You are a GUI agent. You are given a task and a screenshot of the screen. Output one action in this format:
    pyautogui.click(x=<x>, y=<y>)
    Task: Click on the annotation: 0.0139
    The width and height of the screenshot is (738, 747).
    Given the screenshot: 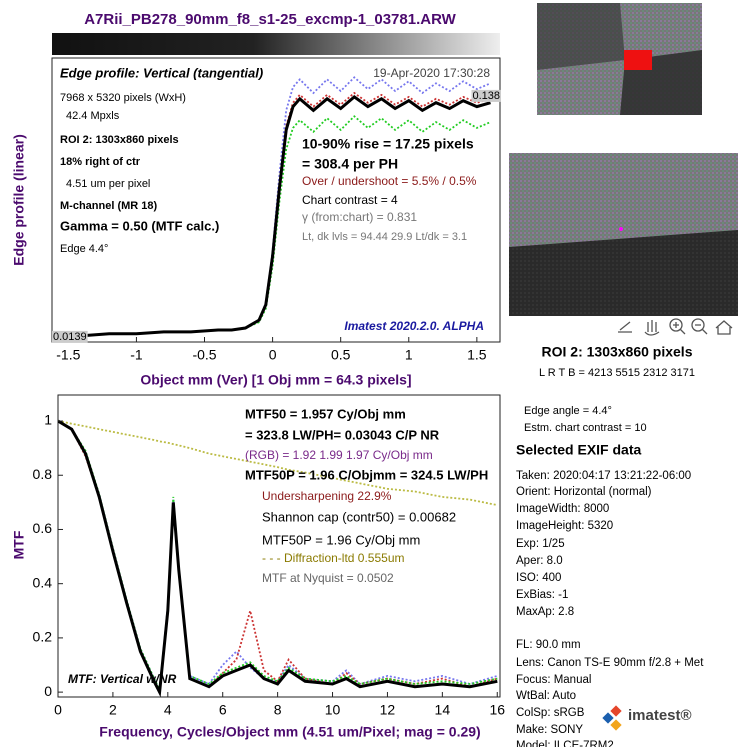 What is the action you would take?
    pyautogui.click(x=70, y=337)
    